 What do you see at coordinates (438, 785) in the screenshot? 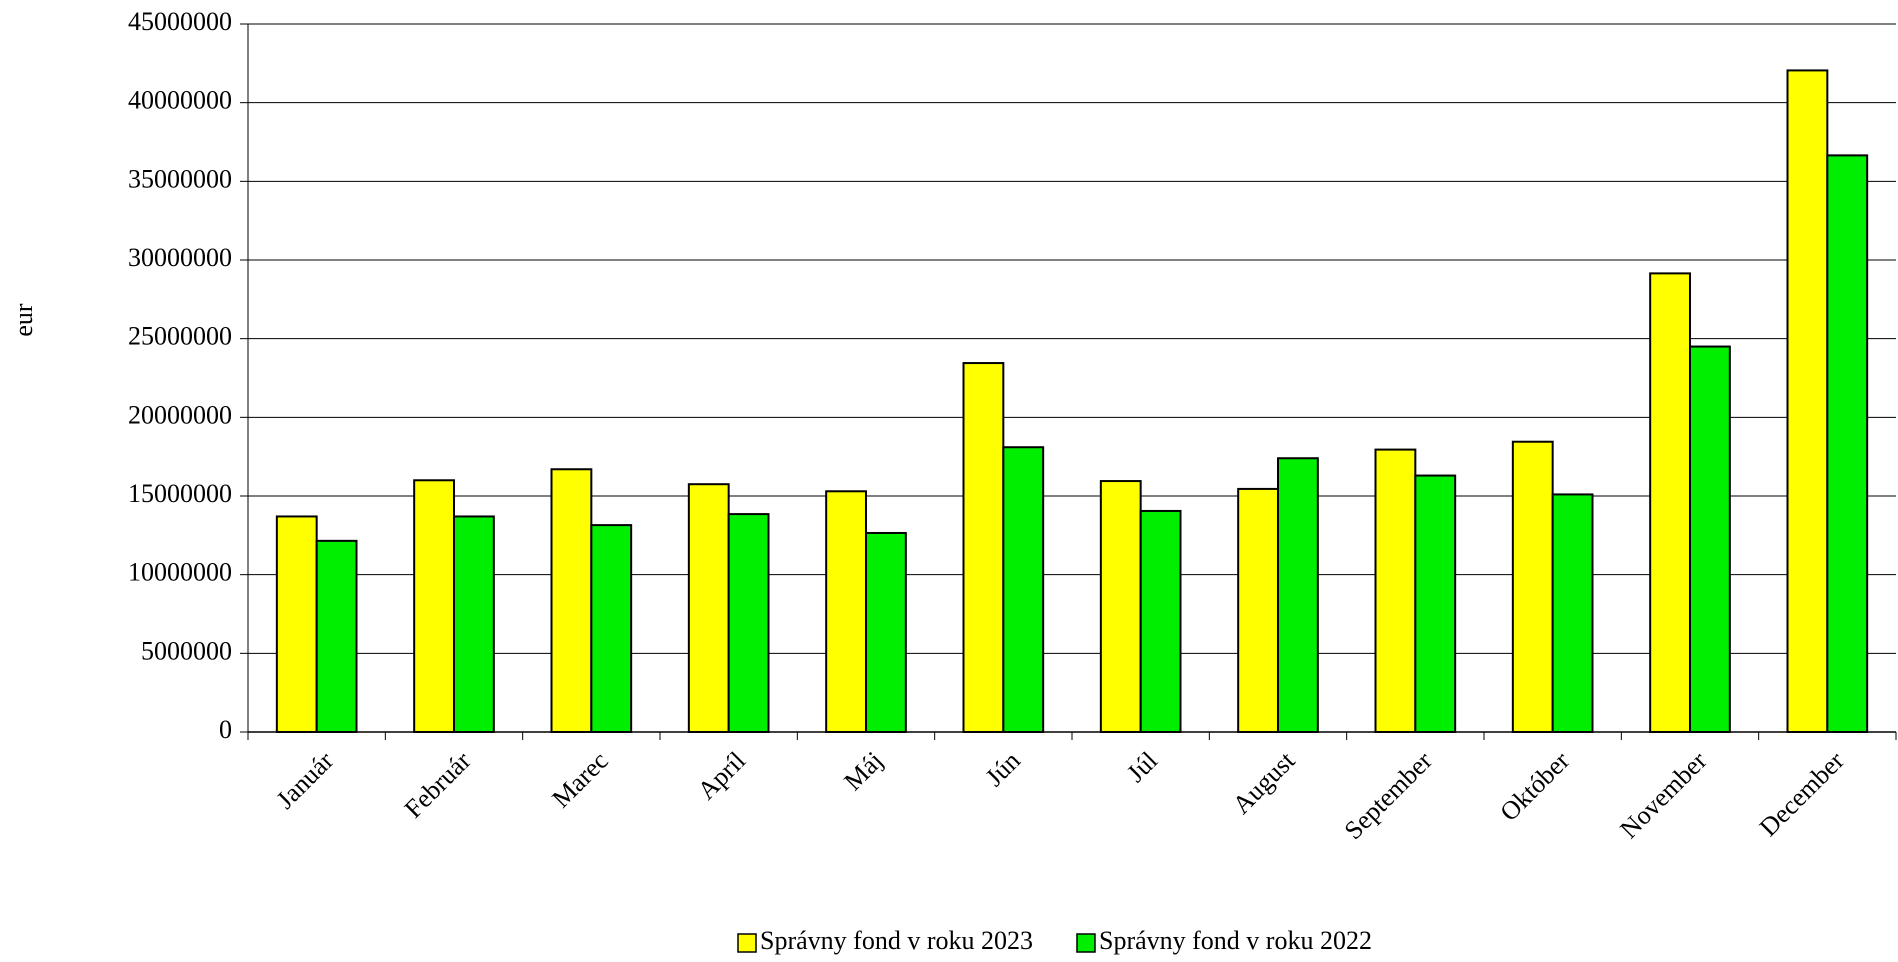
I see `x-tick-label: Február` at bounding box center [438, 785].